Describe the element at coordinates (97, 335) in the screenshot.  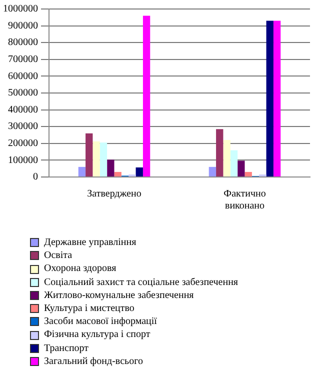
I see `legend-label: Фізична культура і спорт` at that location.